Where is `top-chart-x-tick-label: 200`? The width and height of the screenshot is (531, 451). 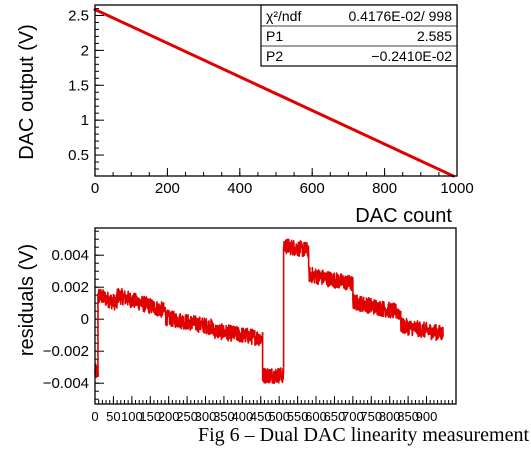
top-chart-x-tick-label: 200 is located at coordinates (167, 188).